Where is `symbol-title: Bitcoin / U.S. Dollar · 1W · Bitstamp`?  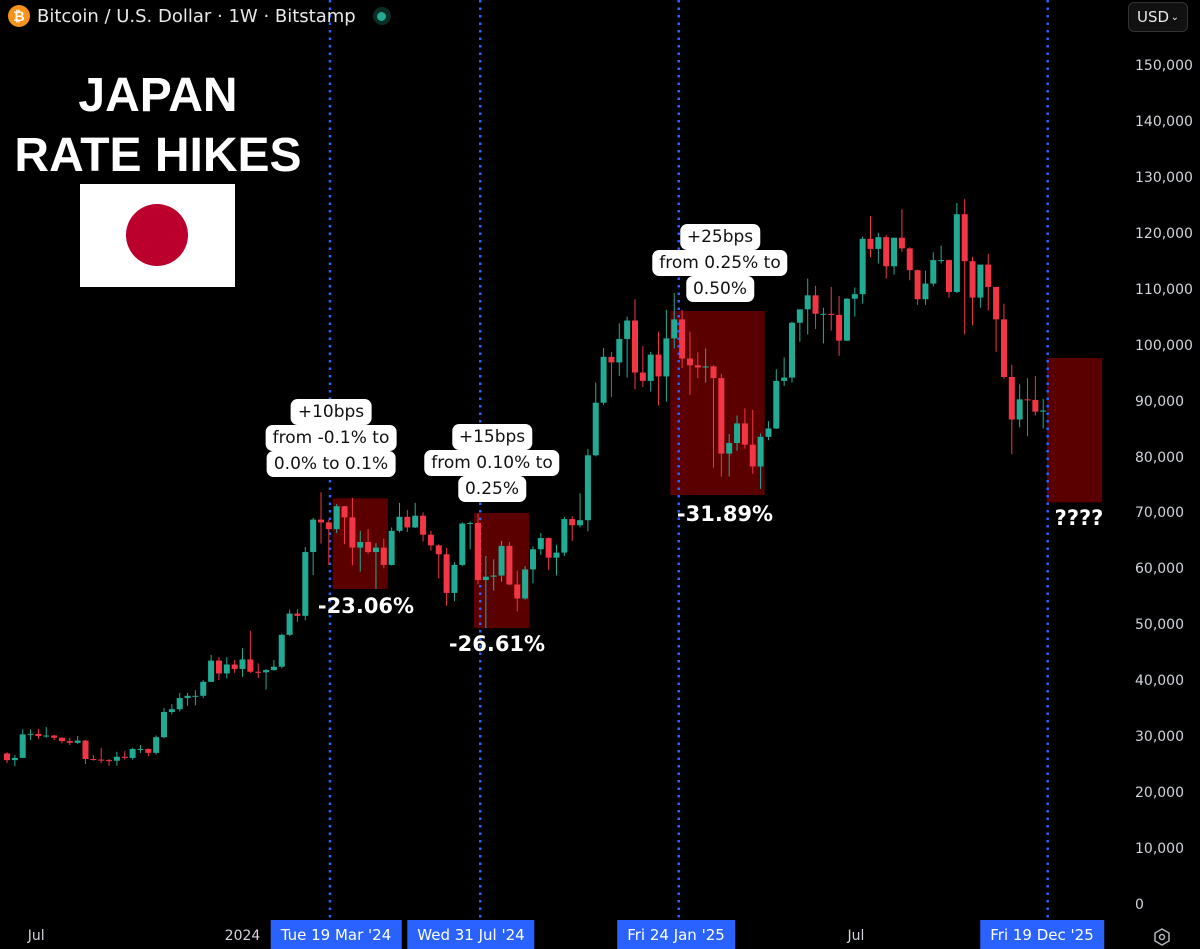
symbol-title: Bitcoin / U.S. Dollar · 1W · Bitstamp is located at coordinates (196, 16).